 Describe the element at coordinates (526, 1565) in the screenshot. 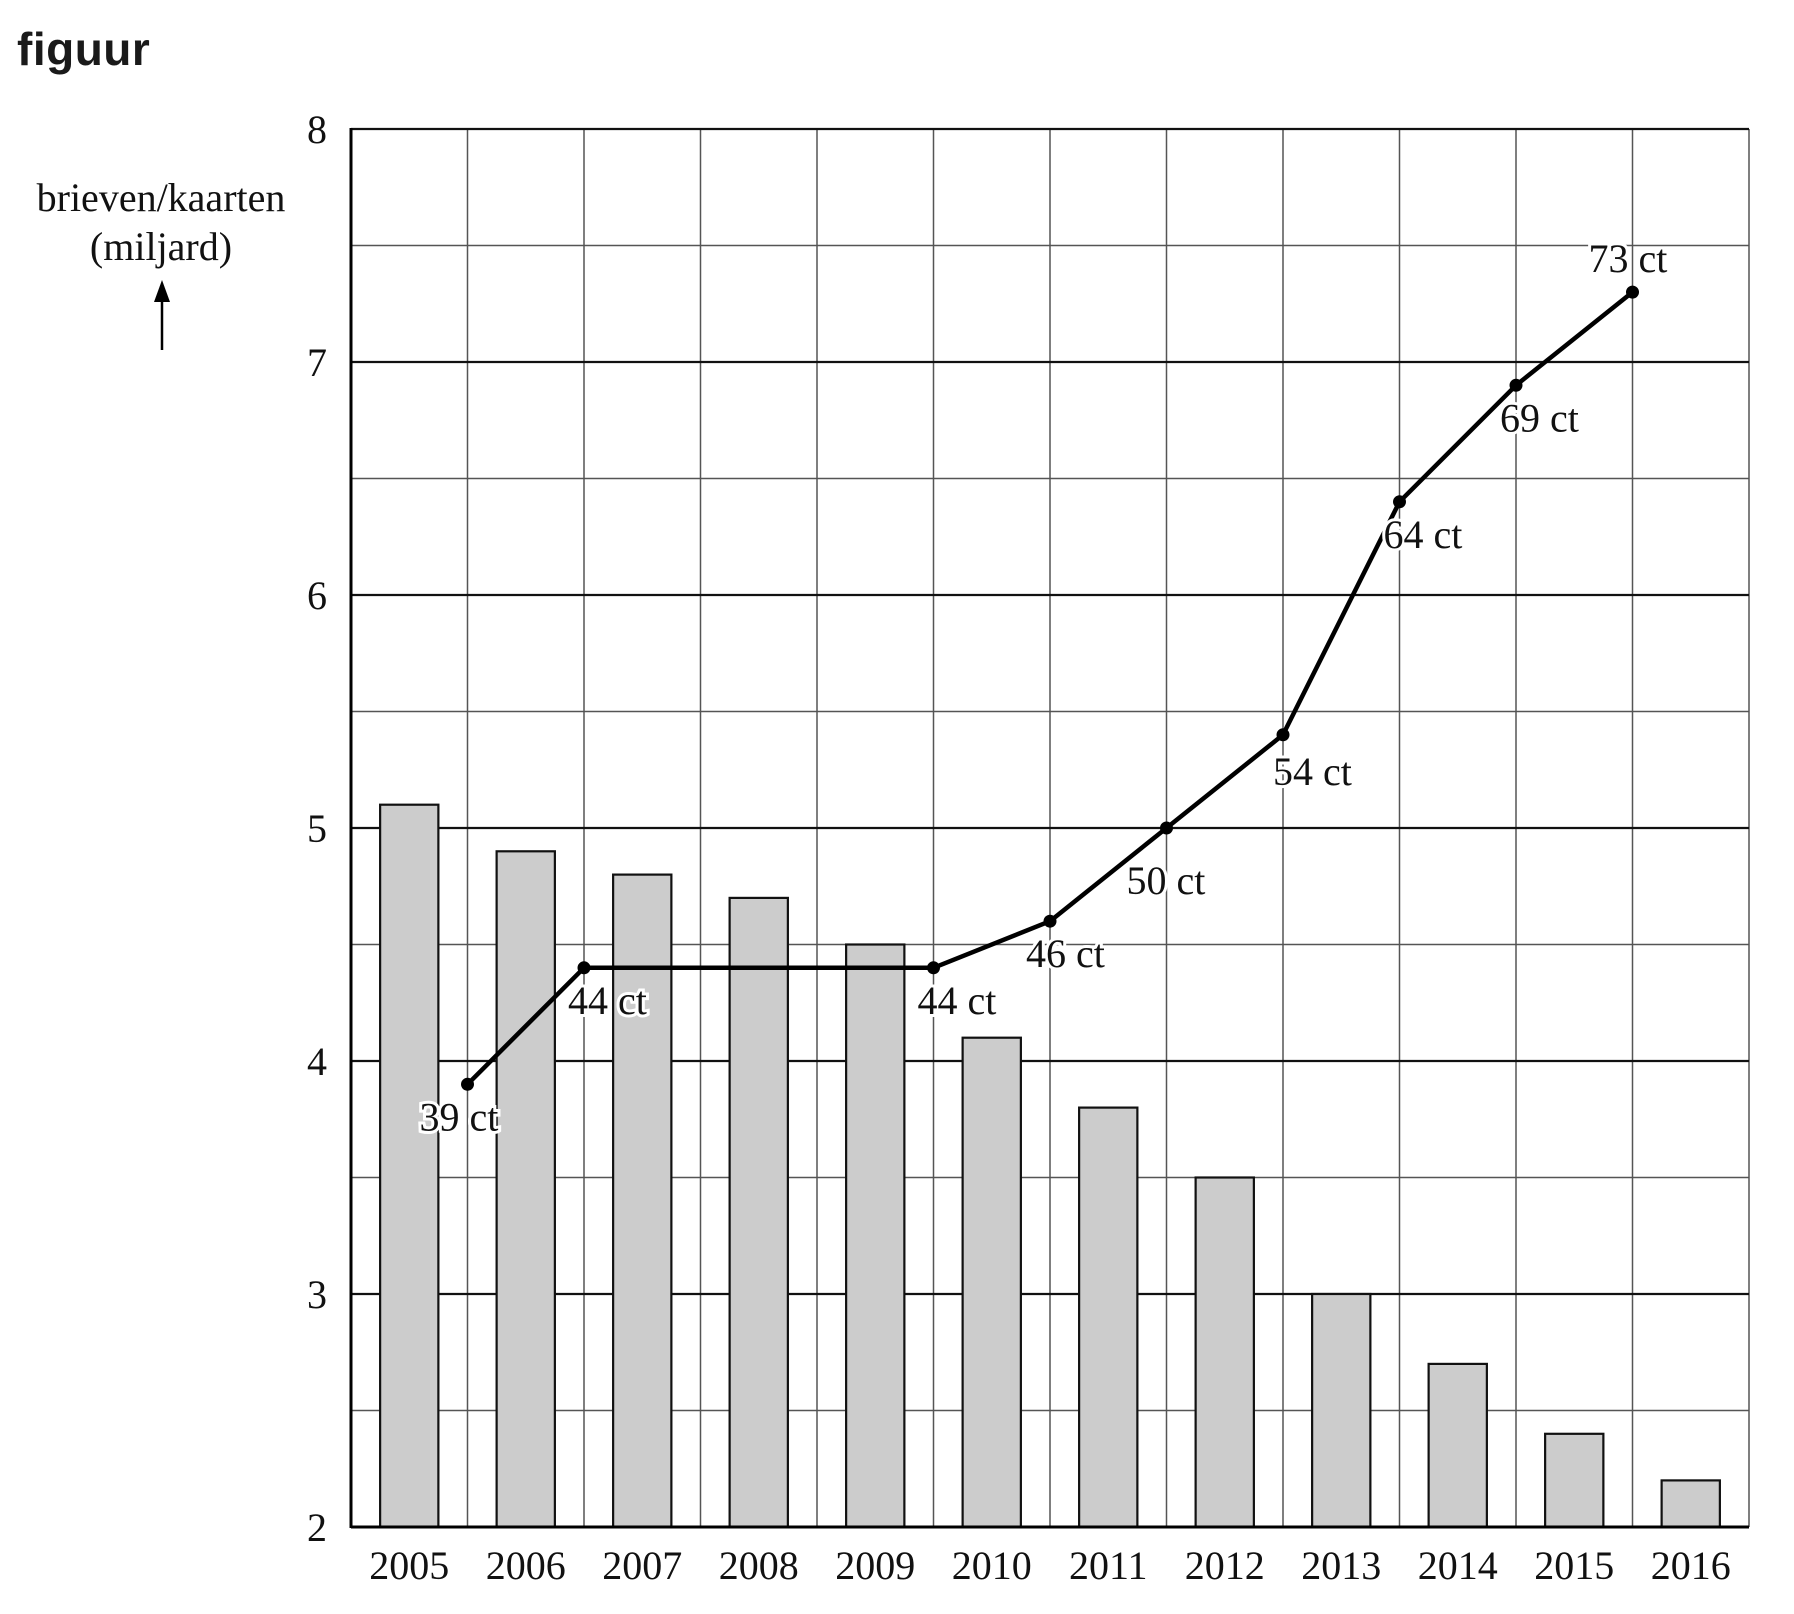

I see `x-tick-label: 2006` at that location.